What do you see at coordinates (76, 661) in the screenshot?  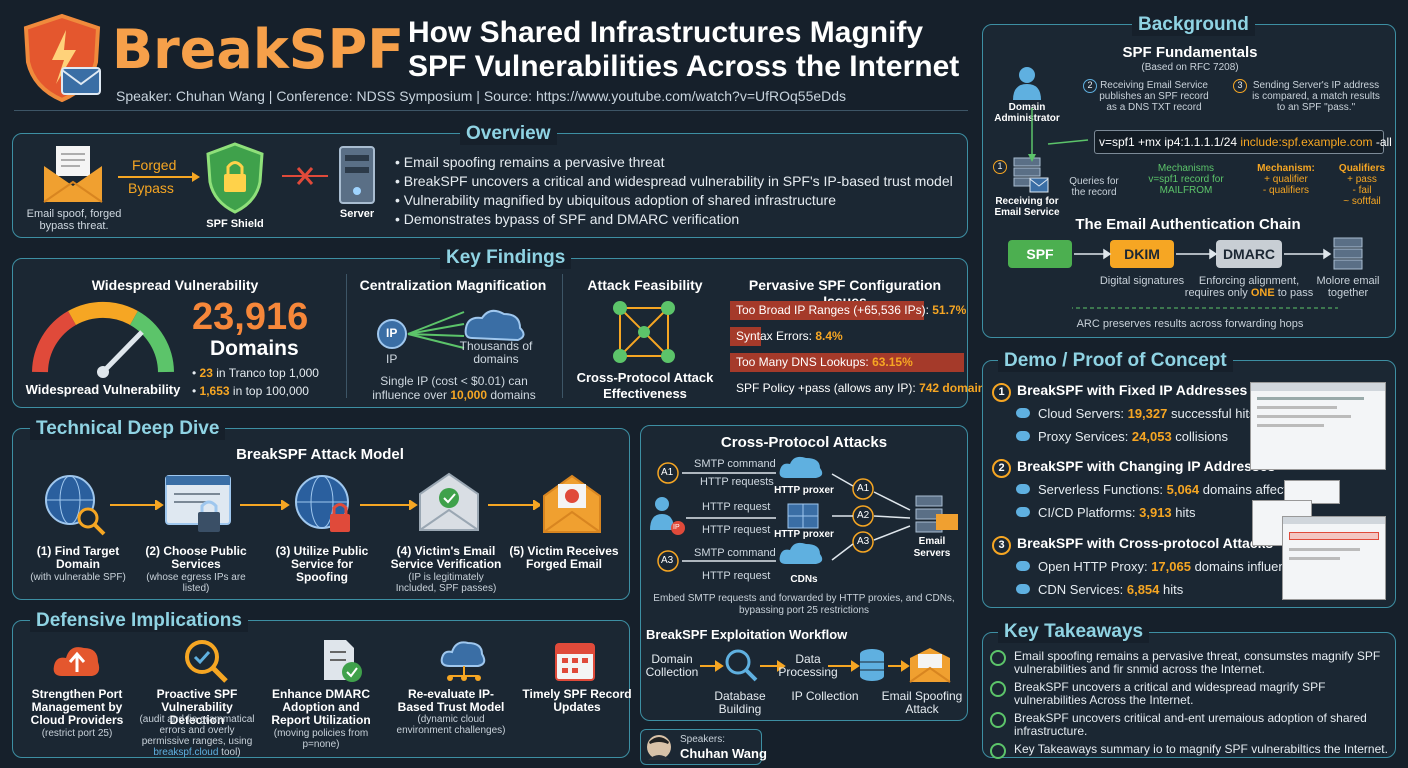 I see `cloud-upload-icon` at bounding box center [76, 661].